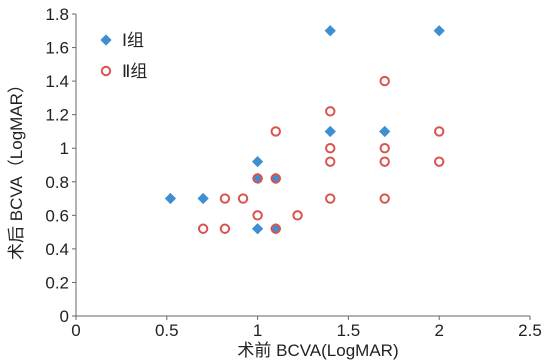 Image resolution: width=546 pixels, height=364 pixels. What do you see at coordinates (57, 182) in the screenshot?
I see `y-tick-label: 0.8` at bounding box center [57, 182].